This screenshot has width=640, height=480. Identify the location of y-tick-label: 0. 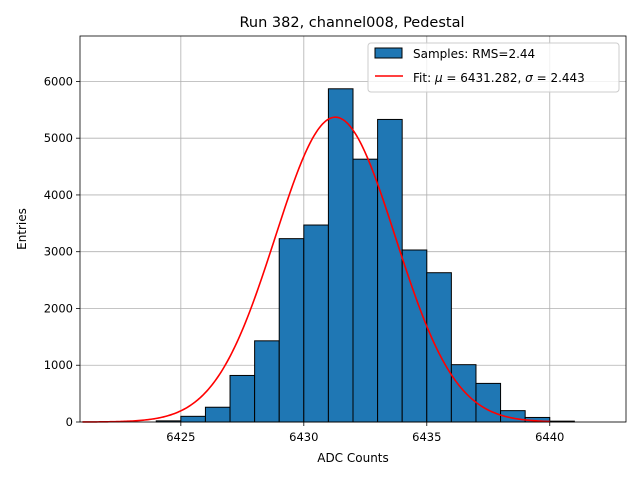
(69, 422).